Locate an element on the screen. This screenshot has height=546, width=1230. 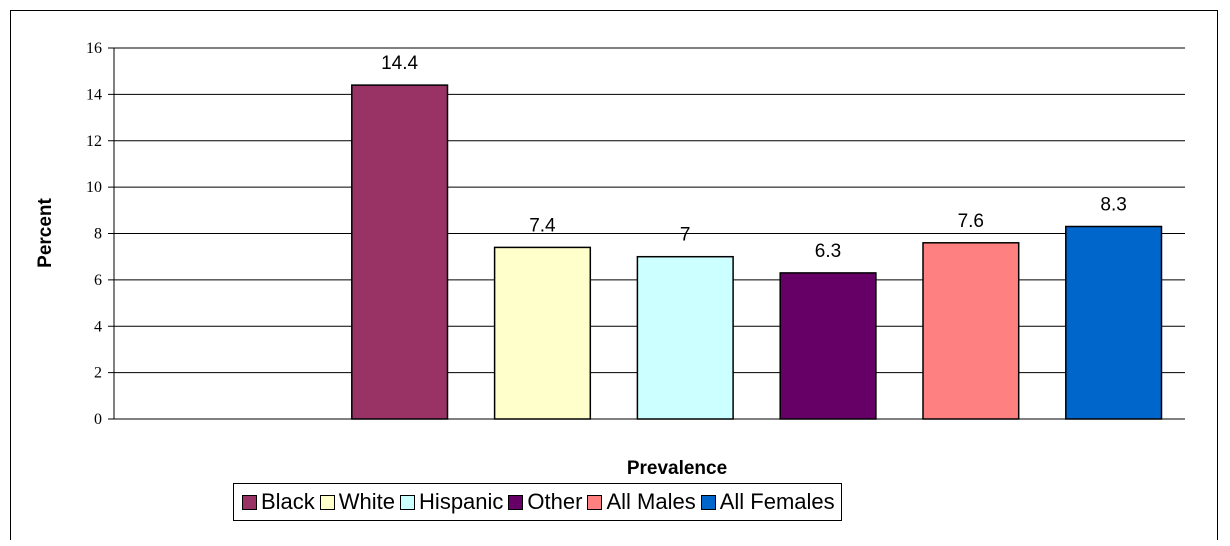
legend-label-white: White is located at coordinates (367, 501).